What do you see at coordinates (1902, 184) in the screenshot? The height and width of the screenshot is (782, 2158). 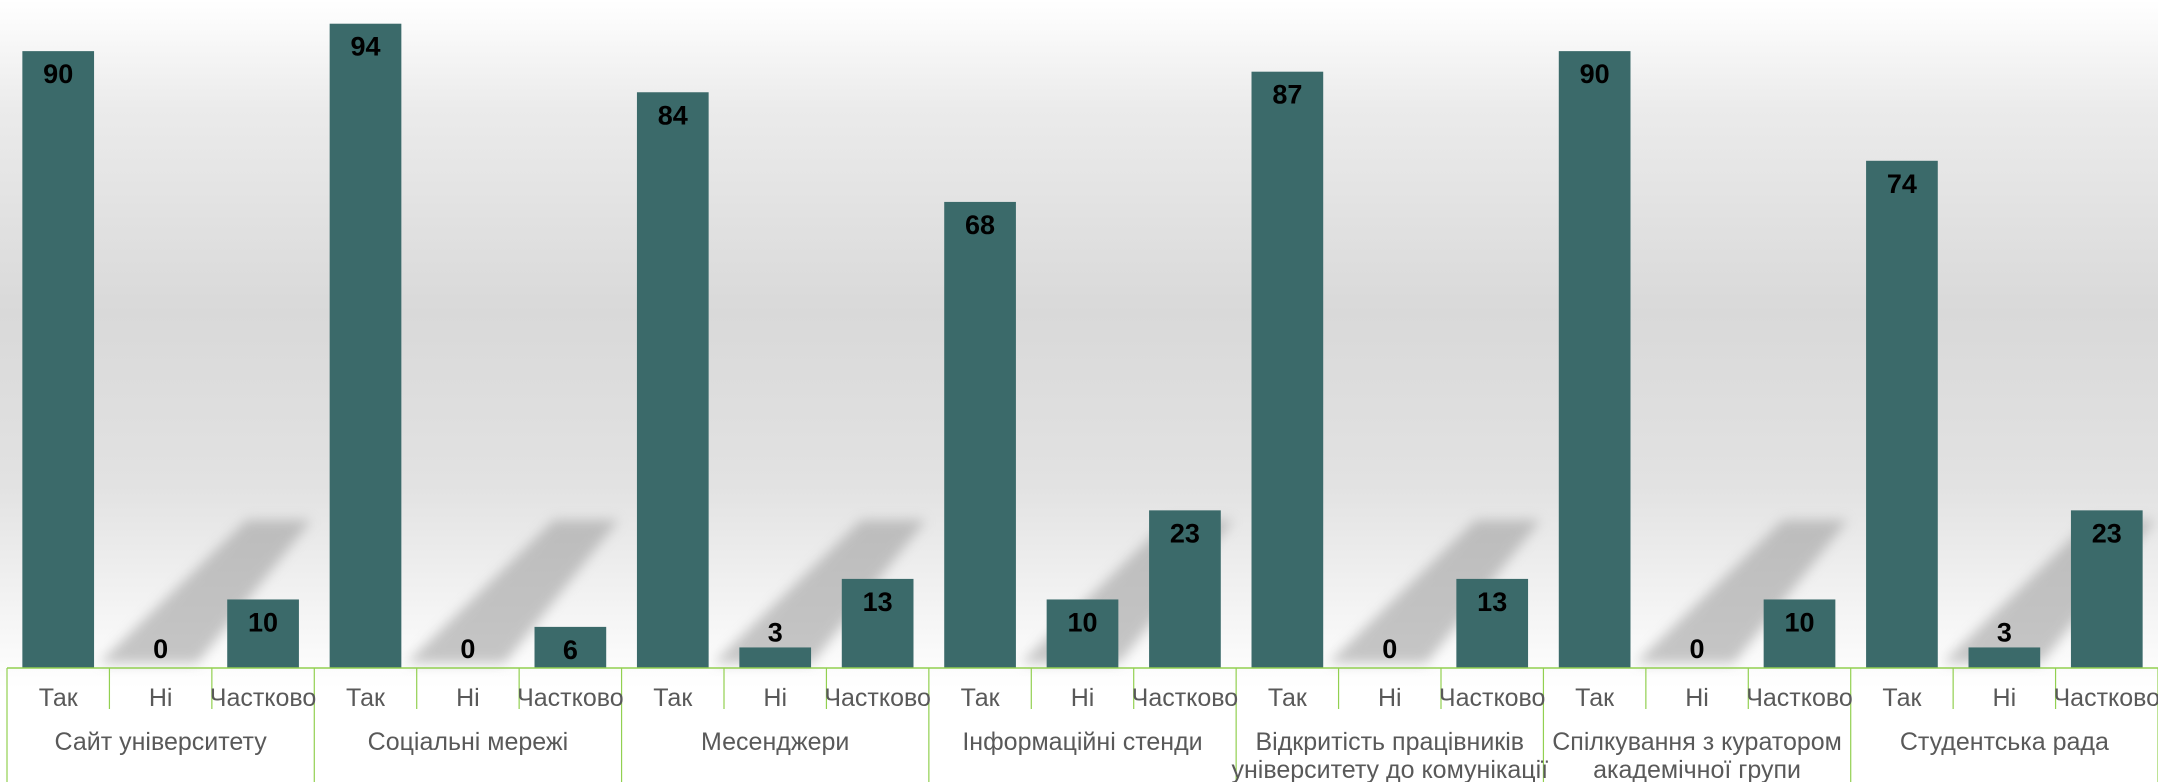 I see `data-label: 74` at bounding box center [1902, 184].